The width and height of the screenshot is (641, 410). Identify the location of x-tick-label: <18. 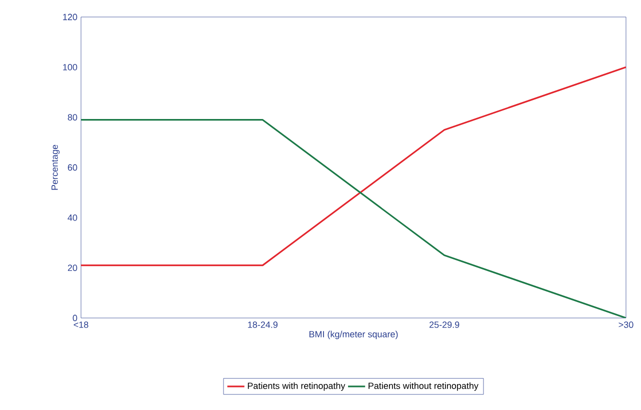
(81, 325).